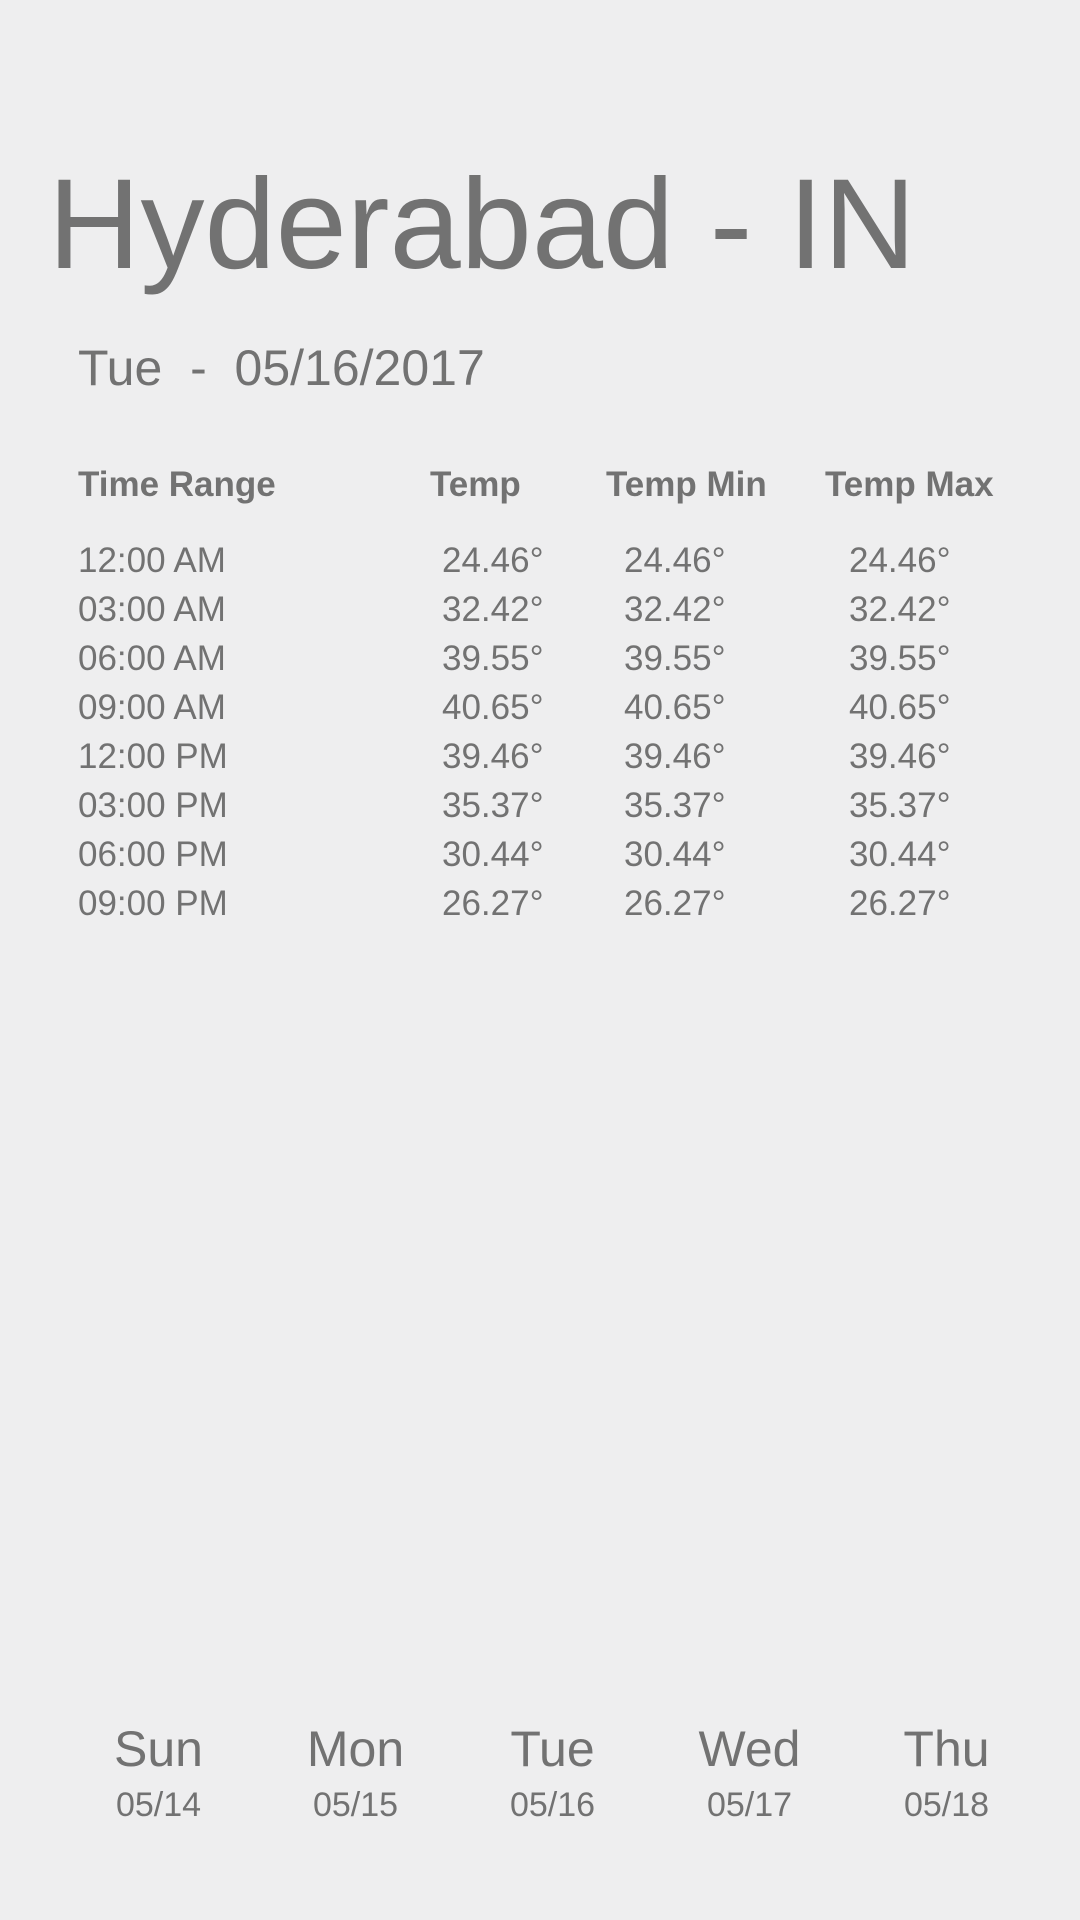 The width and height of the screenshot is (1080, 1920). Describe the element at coordinates (548, 854) in the screenshot. I see `table-row: 06:00 PM 30.44° 30.44° 30.44°` at that location.